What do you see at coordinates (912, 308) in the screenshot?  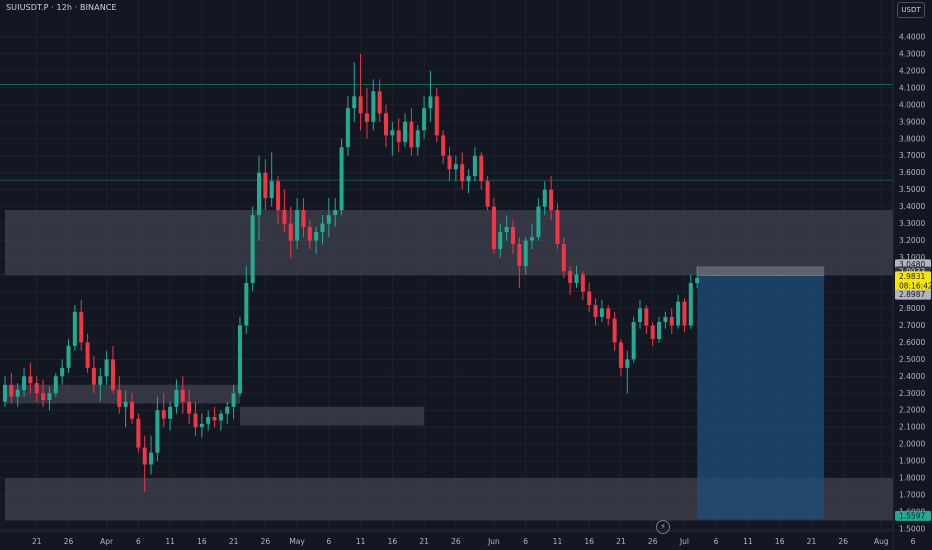 I see `price-tick-label: 2.8000` at bounding box center [912, 308].